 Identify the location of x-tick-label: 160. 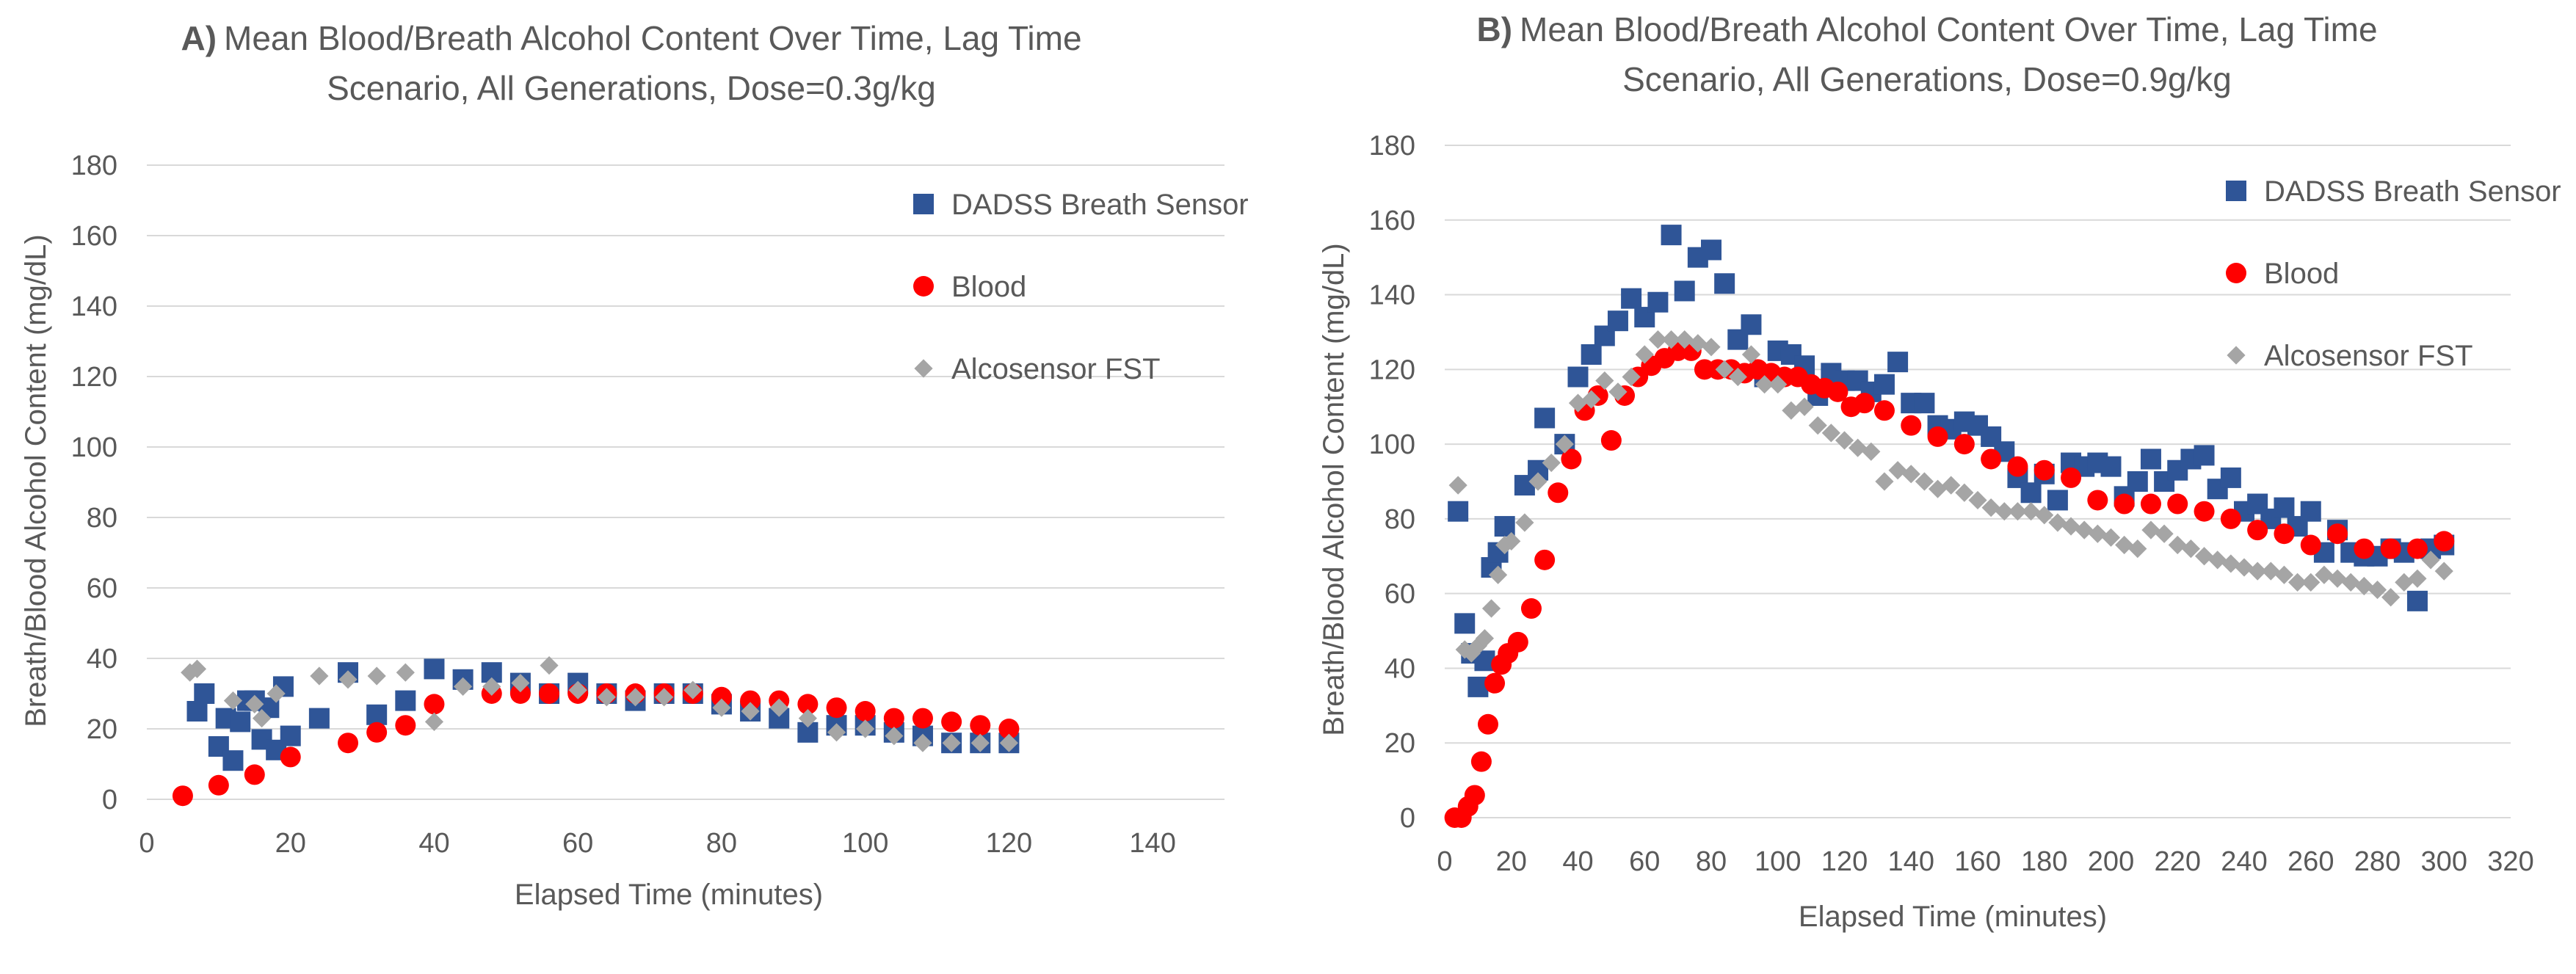
(1977, 861).